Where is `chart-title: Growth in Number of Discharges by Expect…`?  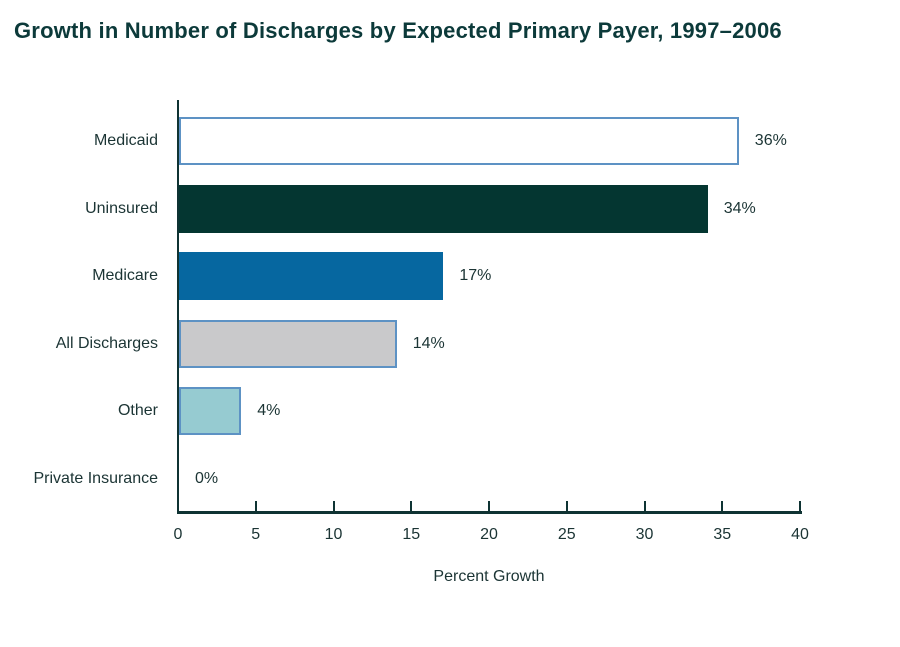 chart-title: Growth in Number of Discharges by Expect… is located at coordinates (398, 30).